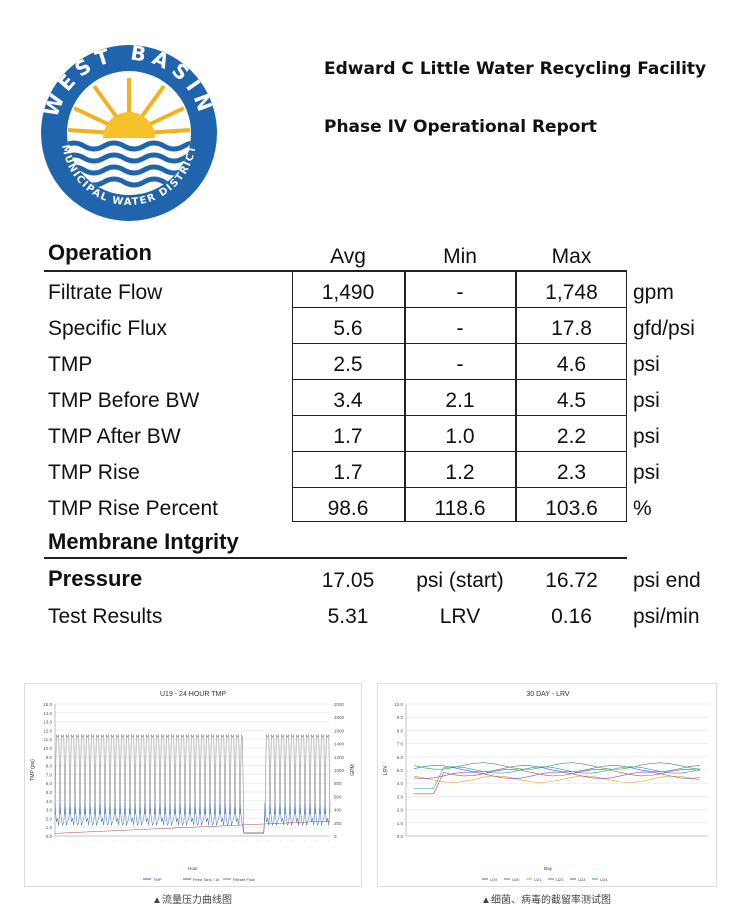  I want to click on legend-entry: U22, so click(560, 879).